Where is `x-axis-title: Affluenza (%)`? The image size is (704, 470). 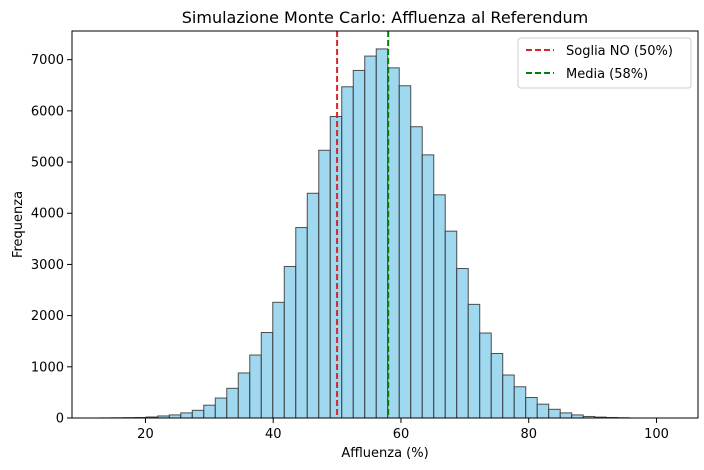
x-axis-title: Affluenza (%) is located at coordinates (384, 453).